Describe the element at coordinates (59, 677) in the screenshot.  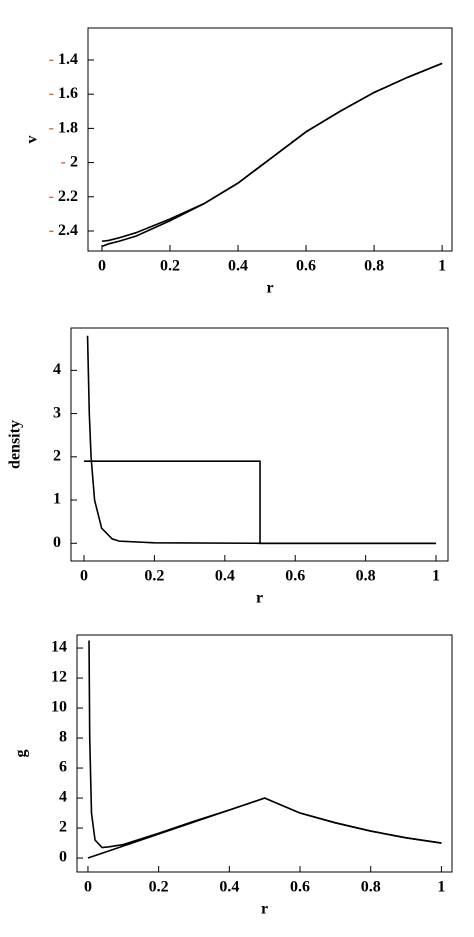
I see `y-tick-label: 12` at that location.